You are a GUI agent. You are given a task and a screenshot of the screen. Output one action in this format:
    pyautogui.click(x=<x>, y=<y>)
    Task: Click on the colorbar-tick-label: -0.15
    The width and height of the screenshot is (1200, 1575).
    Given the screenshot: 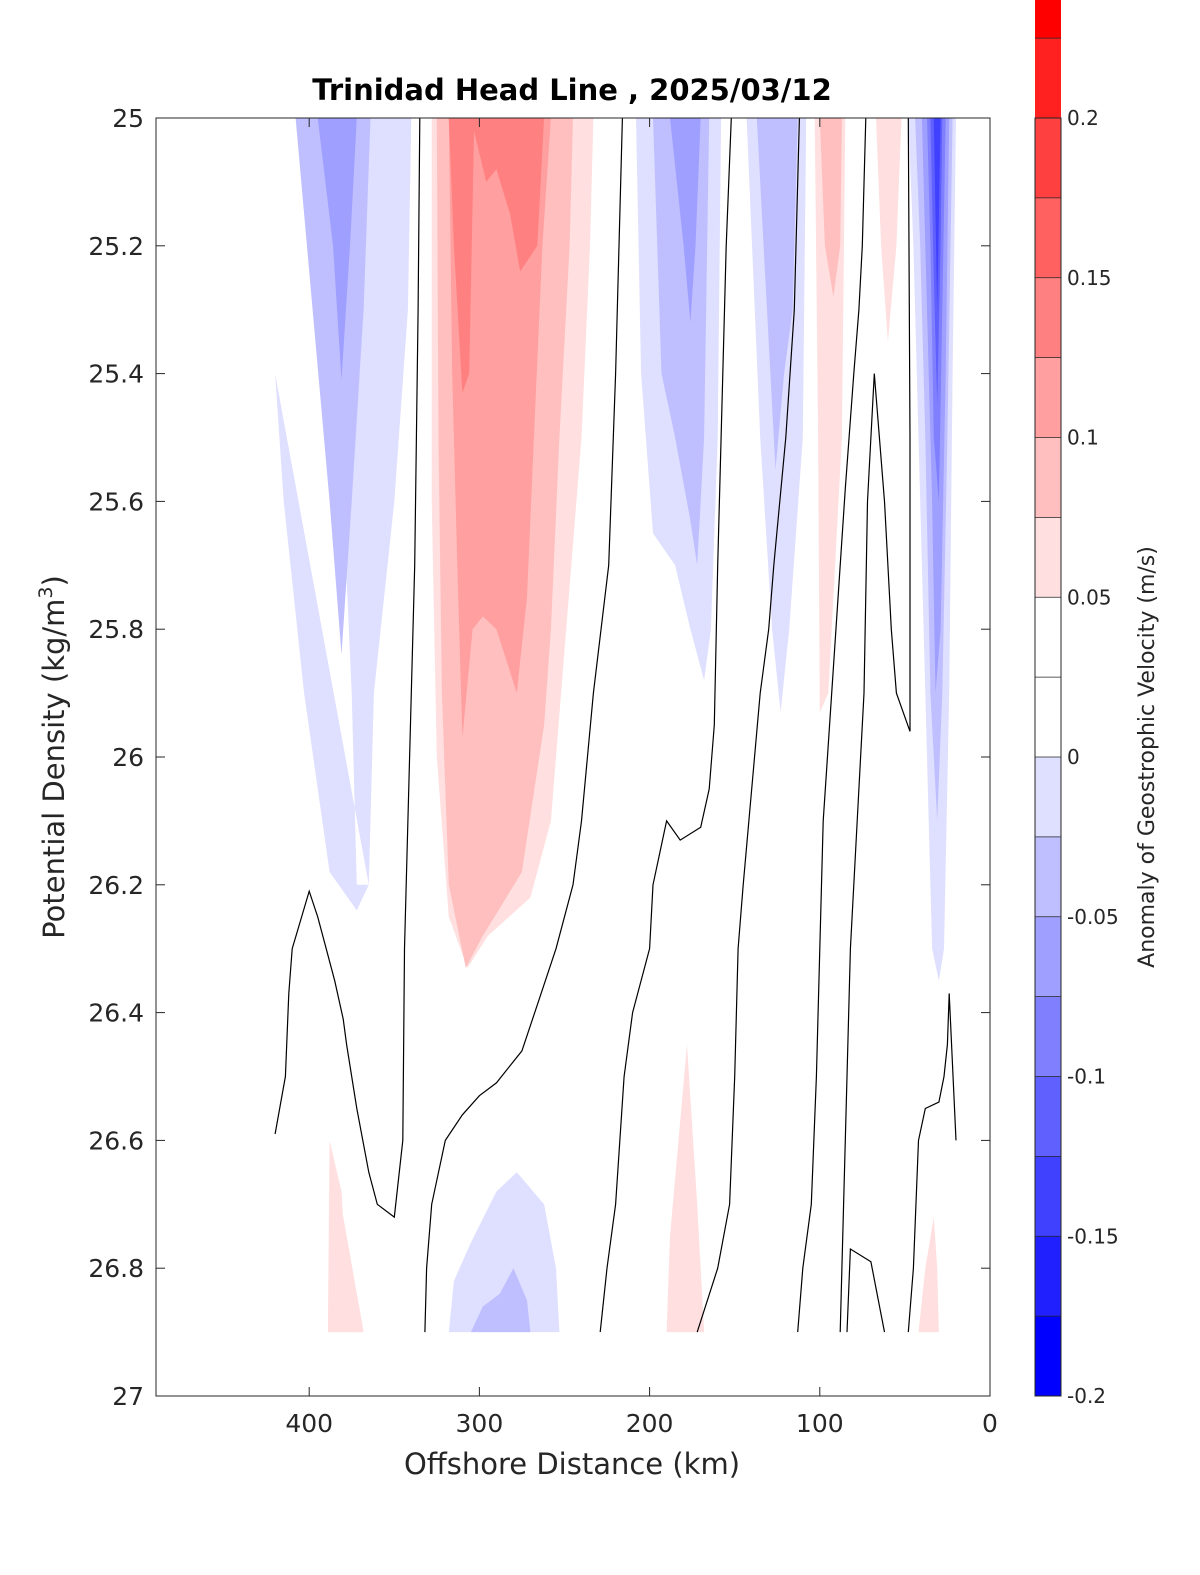 What is the action you would take?
    pyautogui.click(x=1093, y=1236)
    